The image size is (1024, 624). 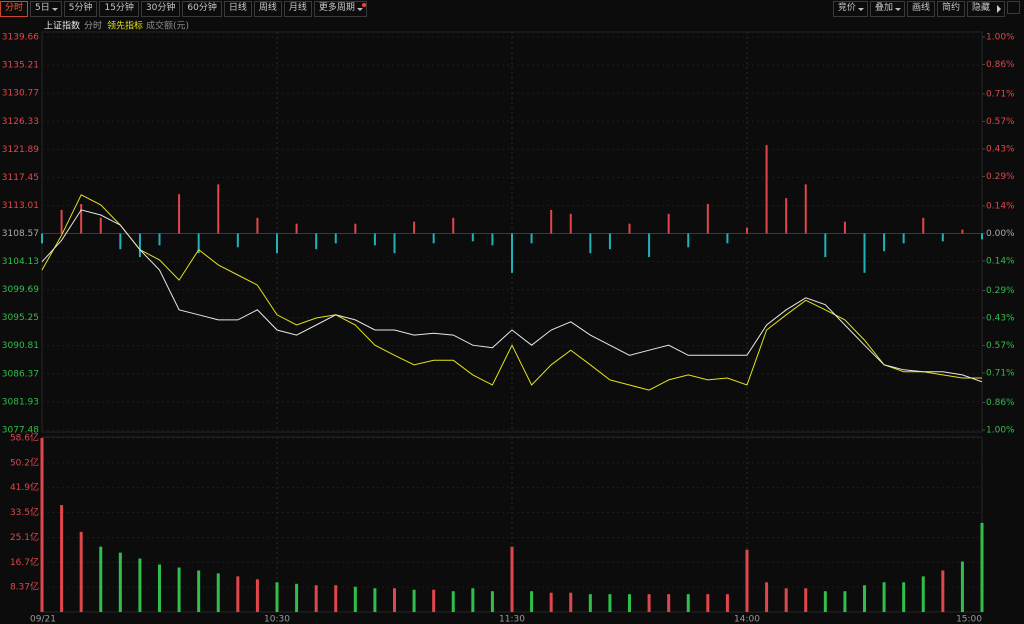 What do you see at coordinates (747, 619) in the screenshot?
I see `x-tick-label: 14:00` at bounding box center [747, 619].